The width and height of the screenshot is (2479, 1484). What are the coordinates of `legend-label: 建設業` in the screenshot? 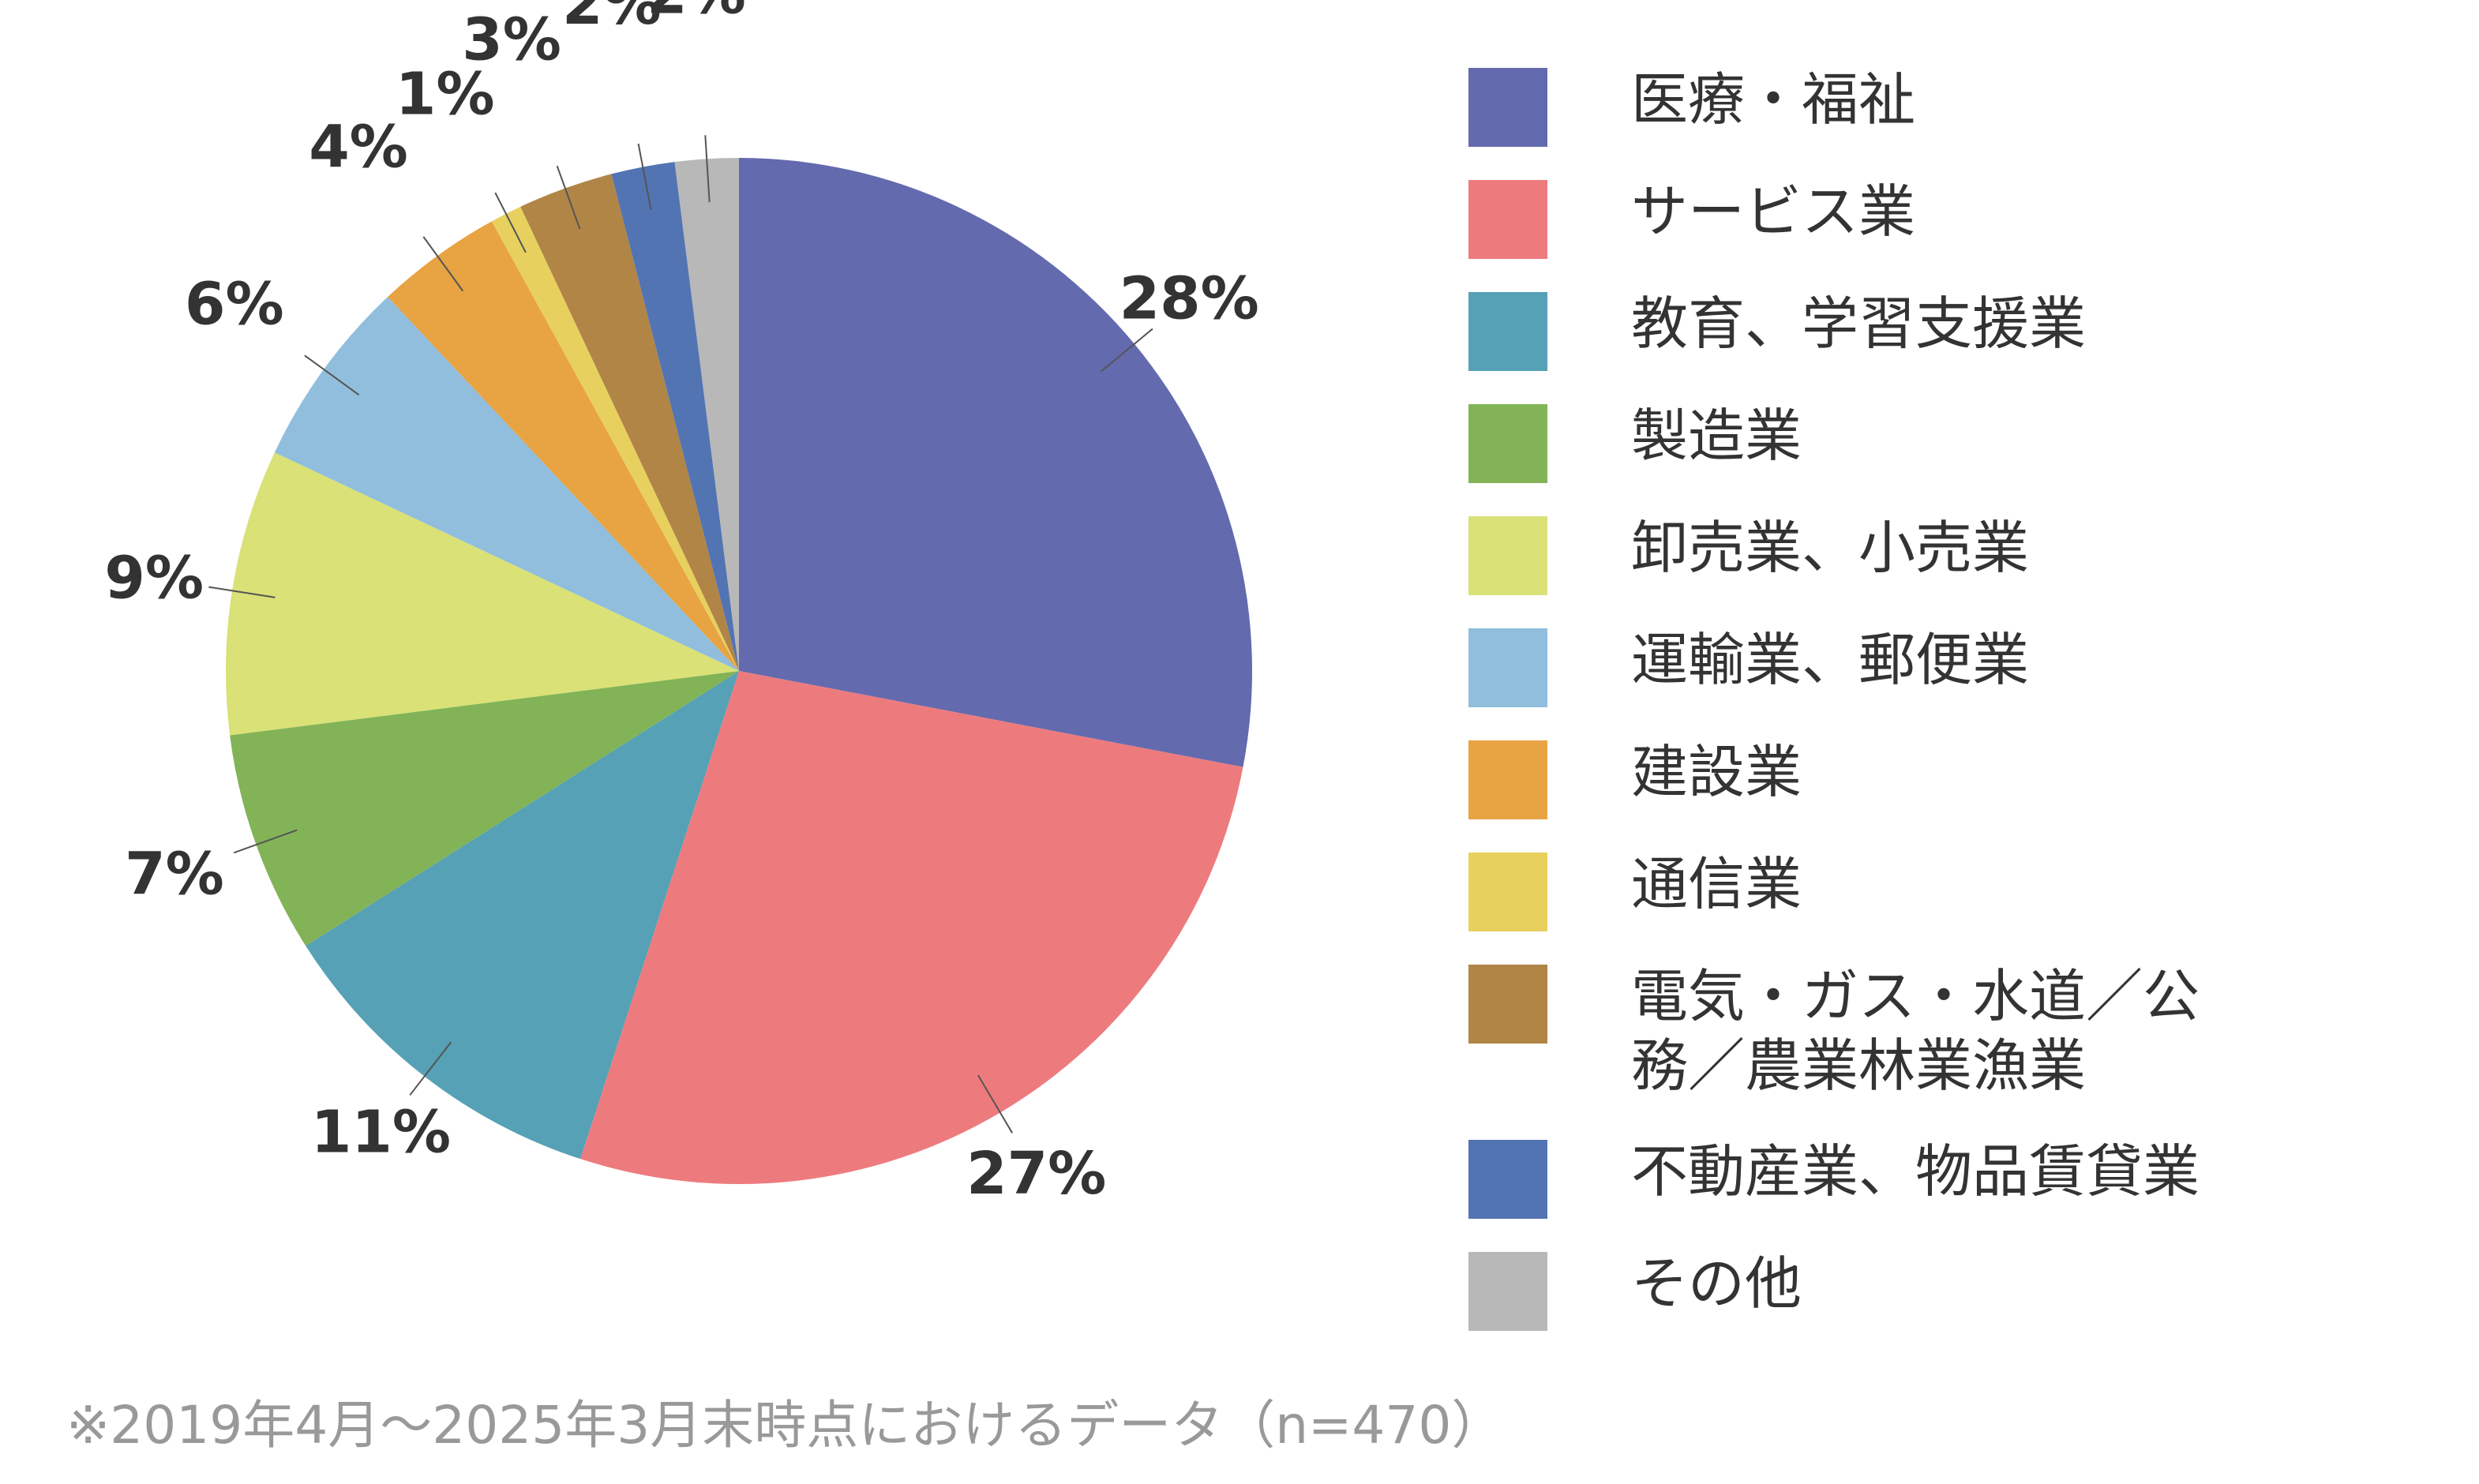 It's located at (1716, 772).